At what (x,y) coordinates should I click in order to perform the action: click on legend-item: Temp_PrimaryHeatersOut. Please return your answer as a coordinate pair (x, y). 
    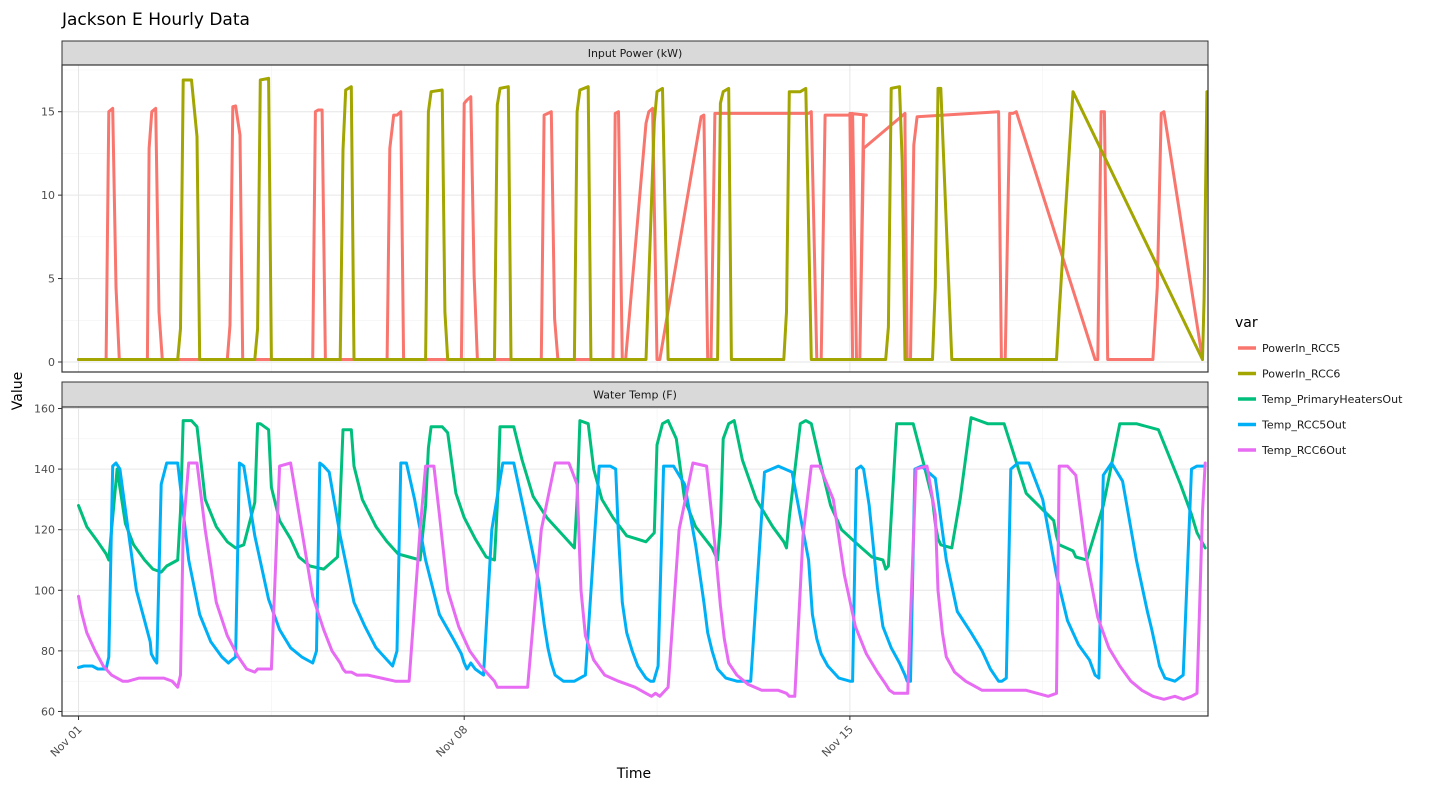
    Looking at the image, I should click on (1320, 399).